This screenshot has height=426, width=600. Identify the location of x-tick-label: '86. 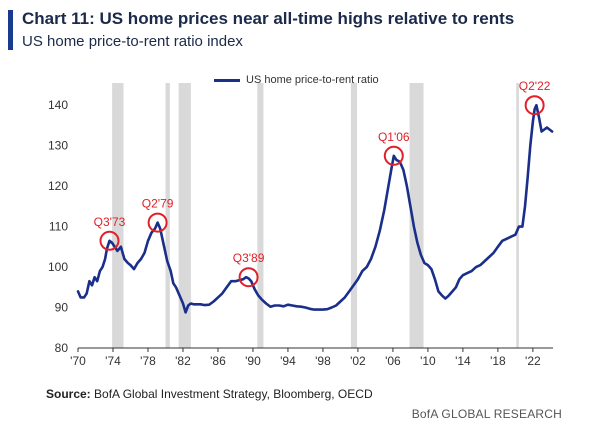
(218, 361).